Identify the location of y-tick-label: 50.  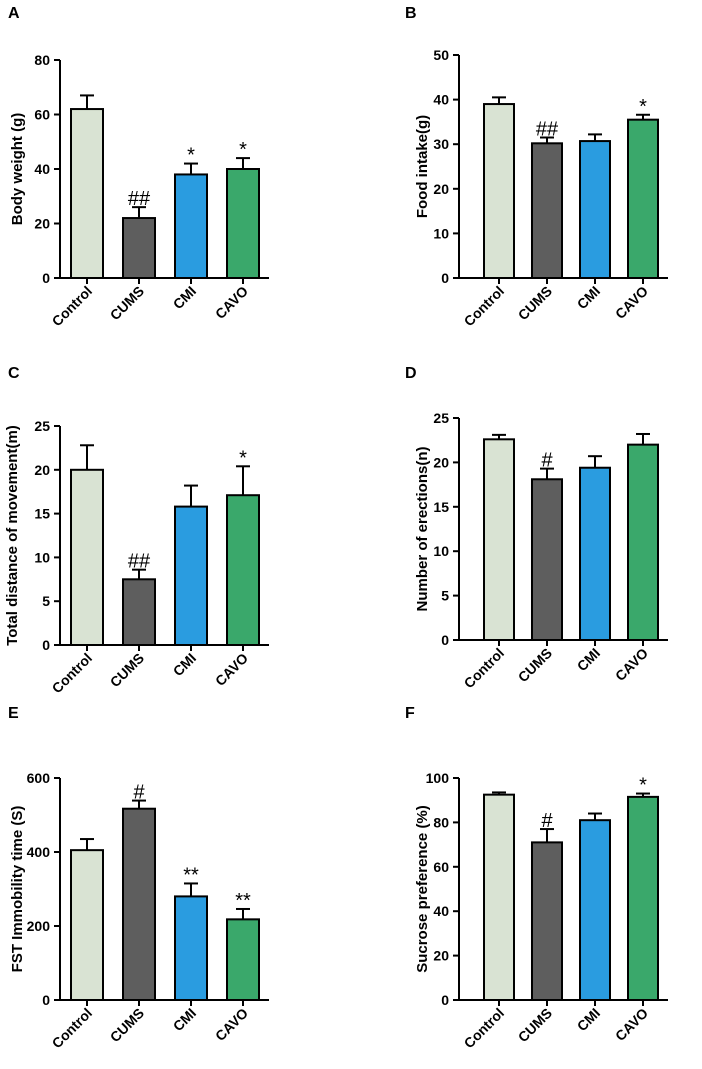
(441, 55).